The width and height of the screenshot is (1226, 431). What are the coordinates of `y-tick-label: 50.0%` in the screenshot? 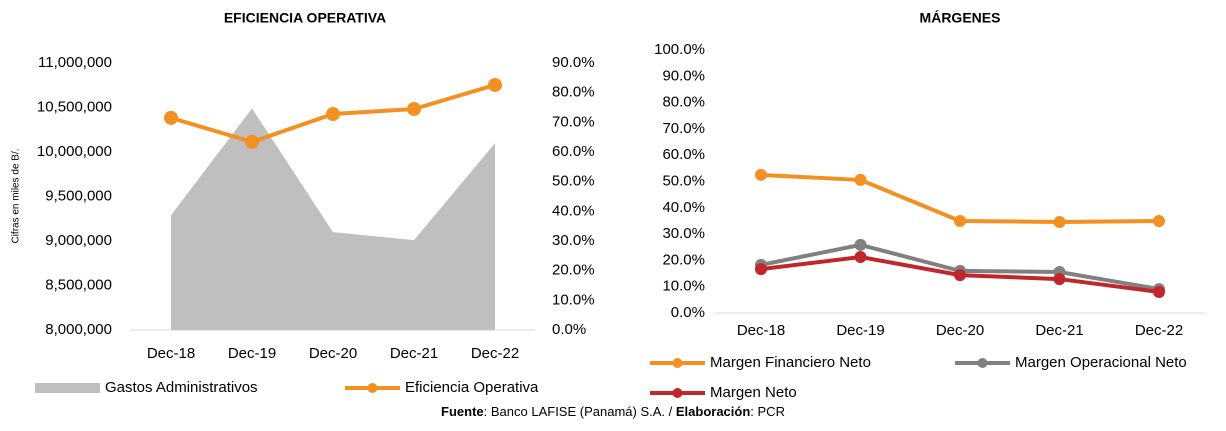 It's located at (683, 180).